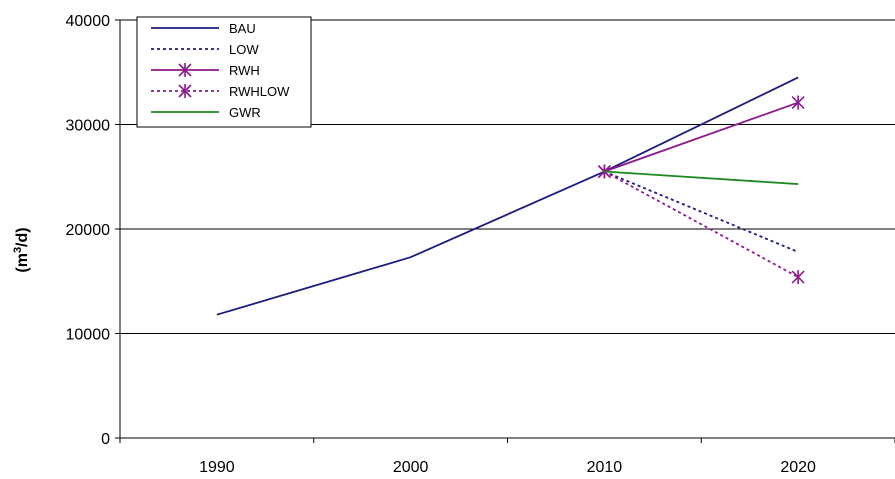 The height and width of the screenshot is (479, 895). I want to click on x-tick-label: 2020, so click(798, 467).